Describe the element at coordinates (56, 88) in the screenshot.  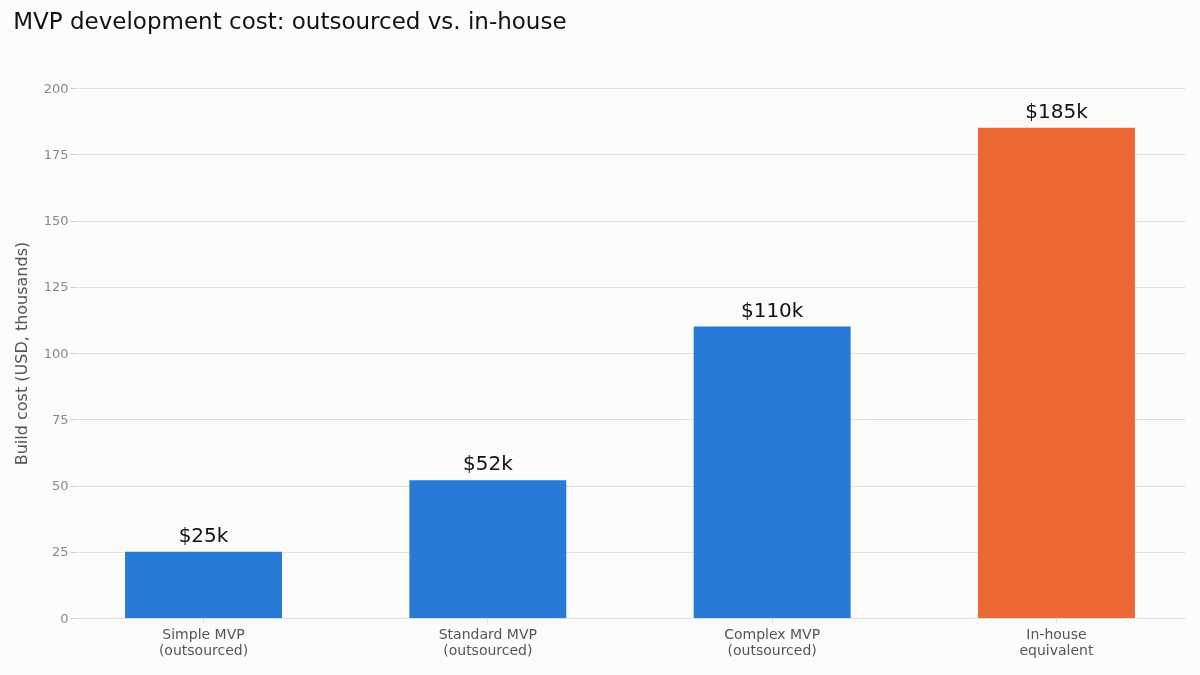
I see `y-tick-label: 200` at that location.